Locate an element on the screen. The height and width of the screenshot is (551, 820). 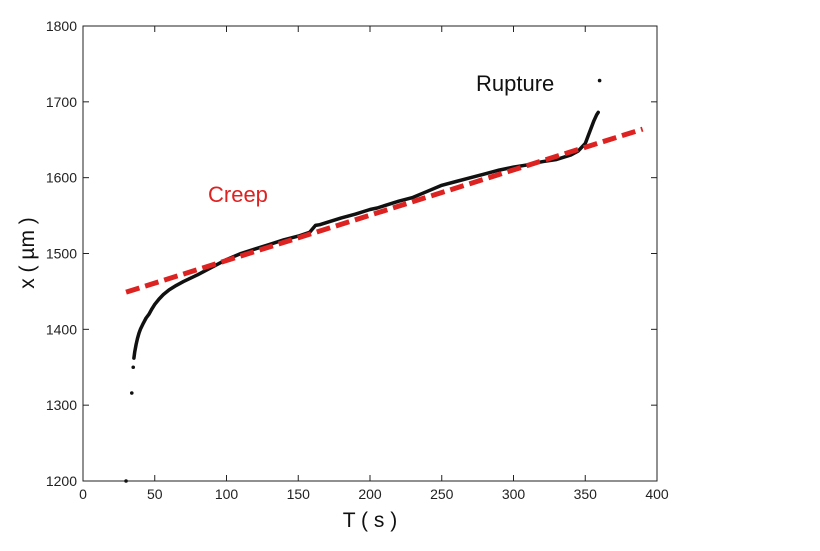
x-tick-label: 350 is located at coordinates (586, 494).